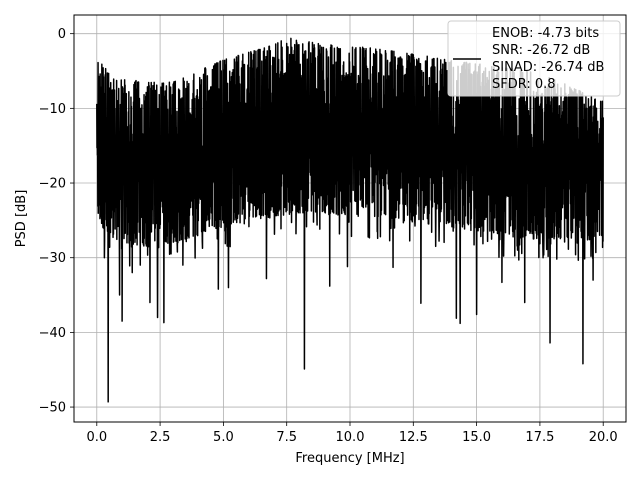 The width and height of the screenshot is (640, 480). I want to click on x-tick-label: 10.0, so click(350, 437).